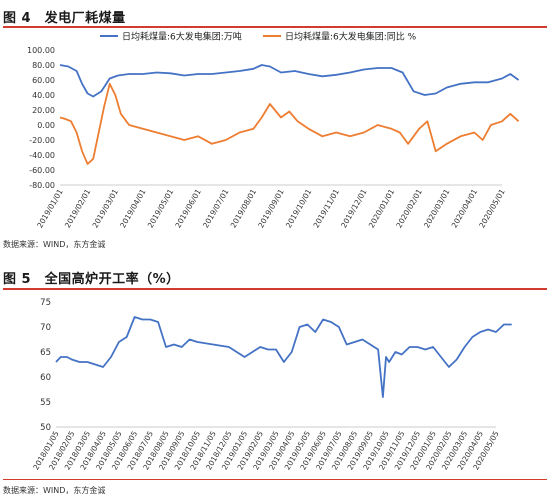 Image resolution: width=550 pixels, height=498 pixels. Describe the element at coordinates (133, 208) in the screenshot. I see `x-tick-label: 2019/04/01` at that location.